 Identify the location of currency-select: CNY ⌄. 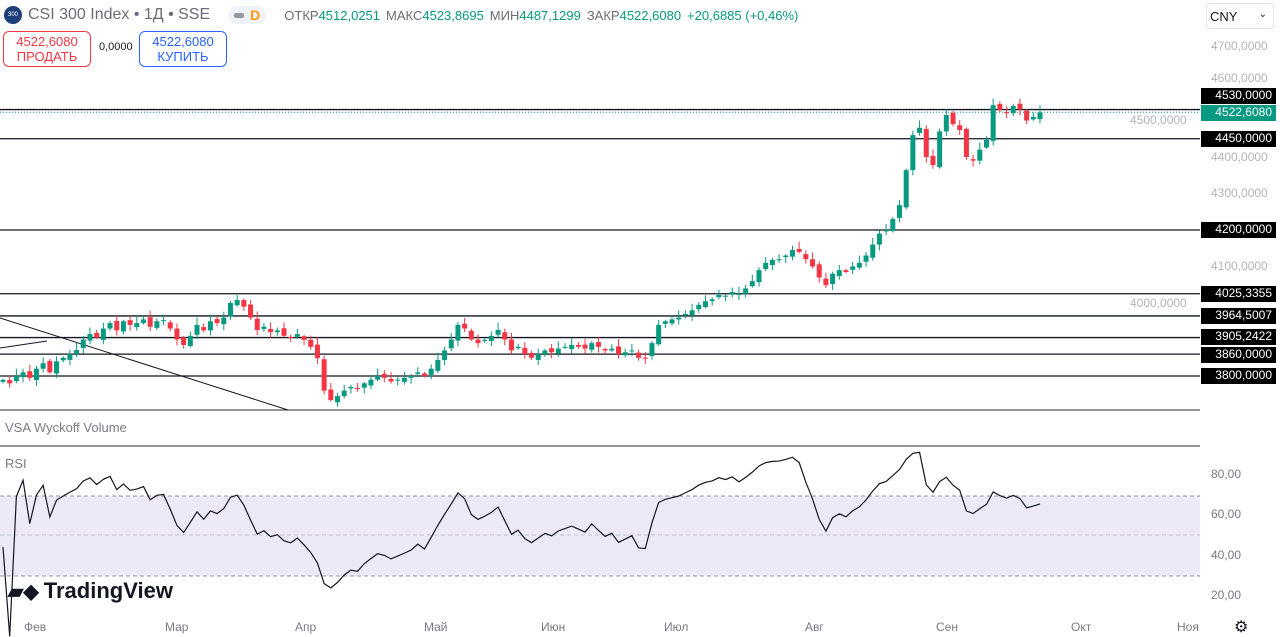
(1240, 16).